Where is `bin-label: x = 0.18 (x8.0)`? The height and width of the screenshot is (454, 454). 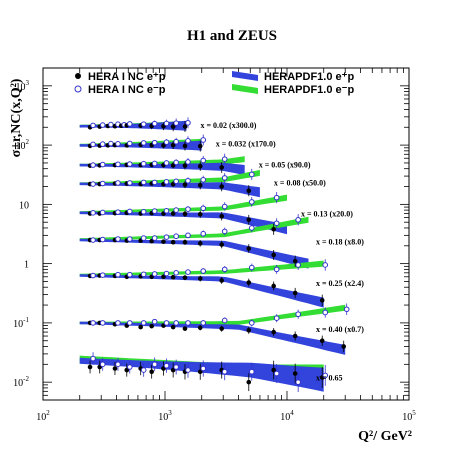
bin-label: x = 0.18 (x8.0) is located at coordinates (340, 242).